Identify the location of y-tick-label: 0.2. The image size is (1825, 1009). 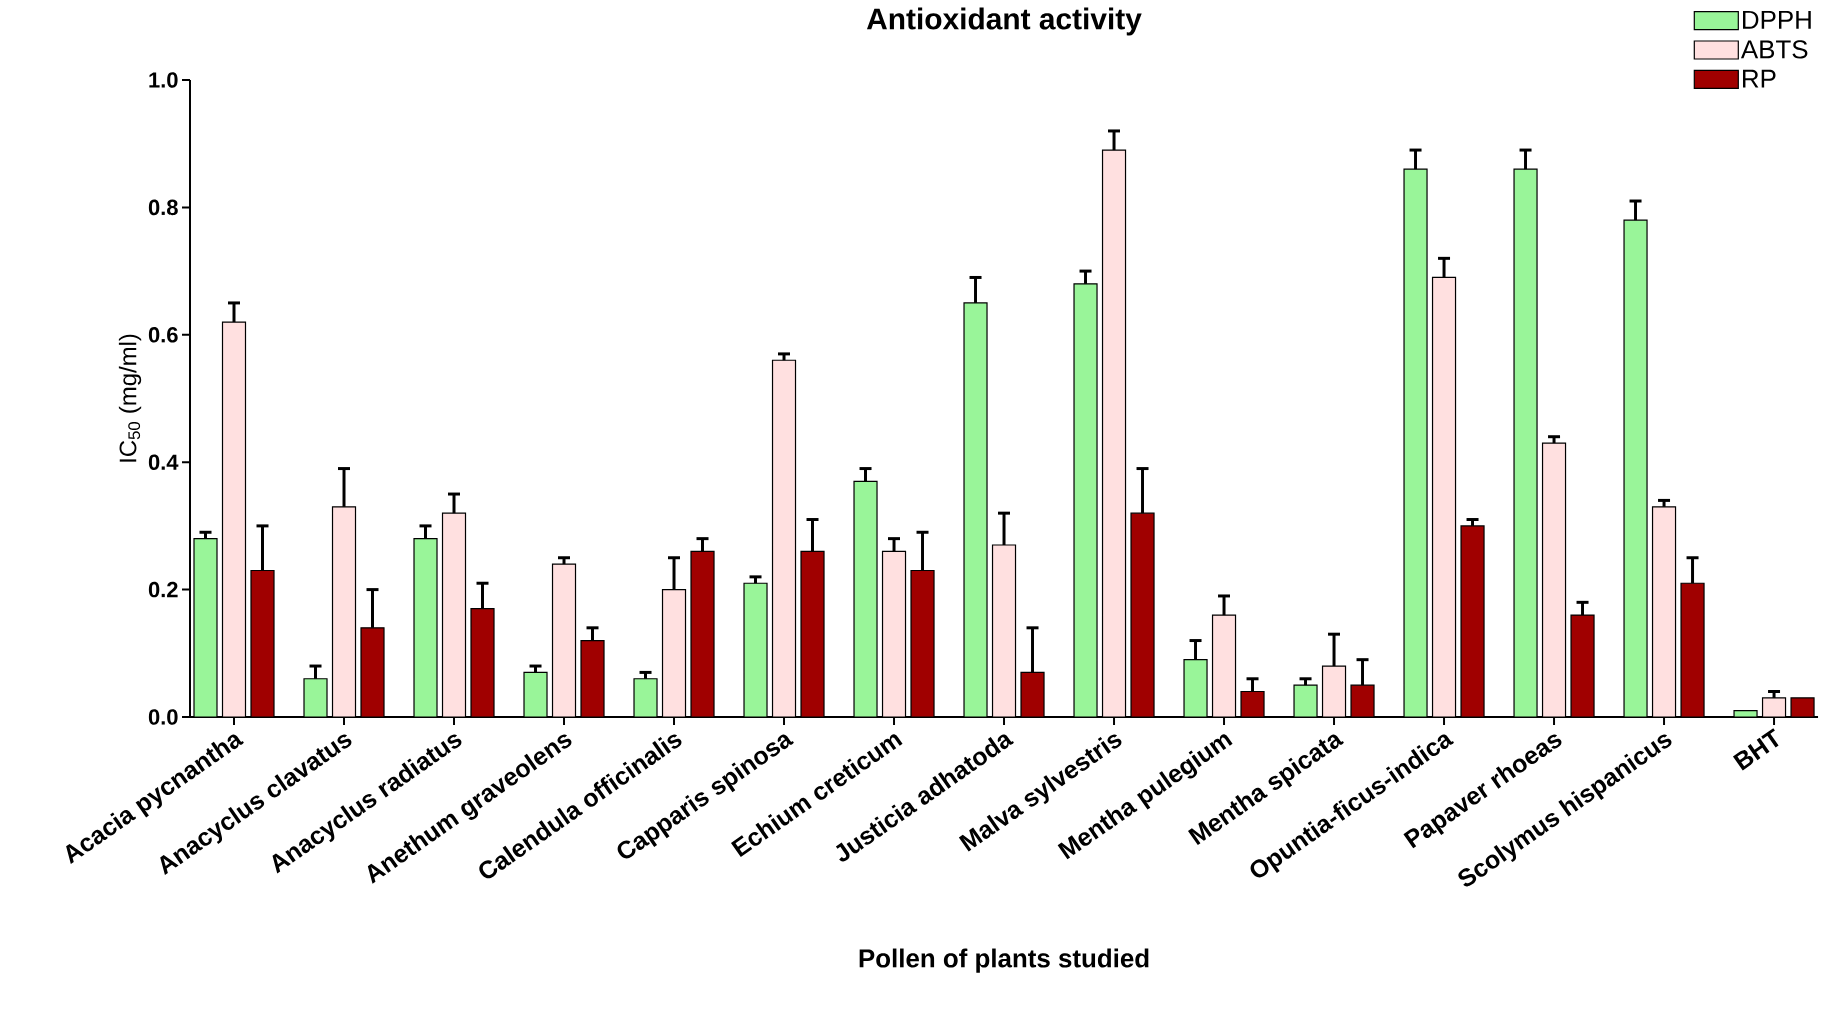
(163, 589).